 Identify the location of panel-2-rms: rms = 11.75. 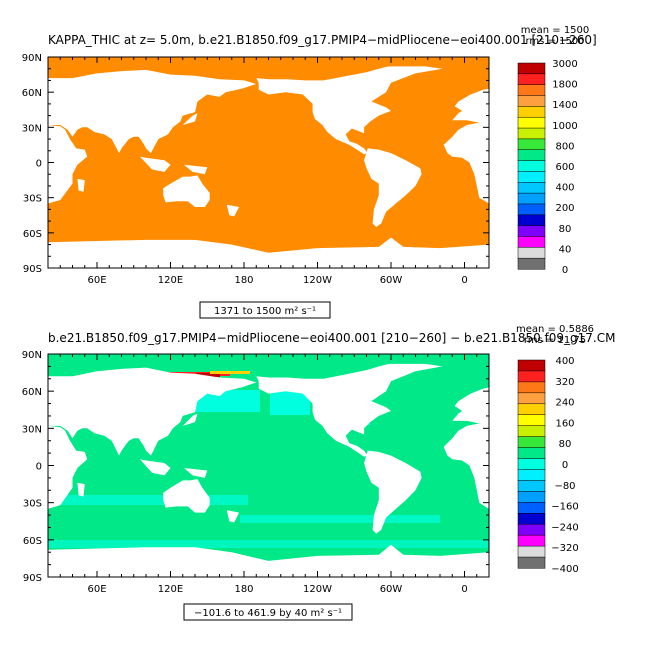
(555, 340).